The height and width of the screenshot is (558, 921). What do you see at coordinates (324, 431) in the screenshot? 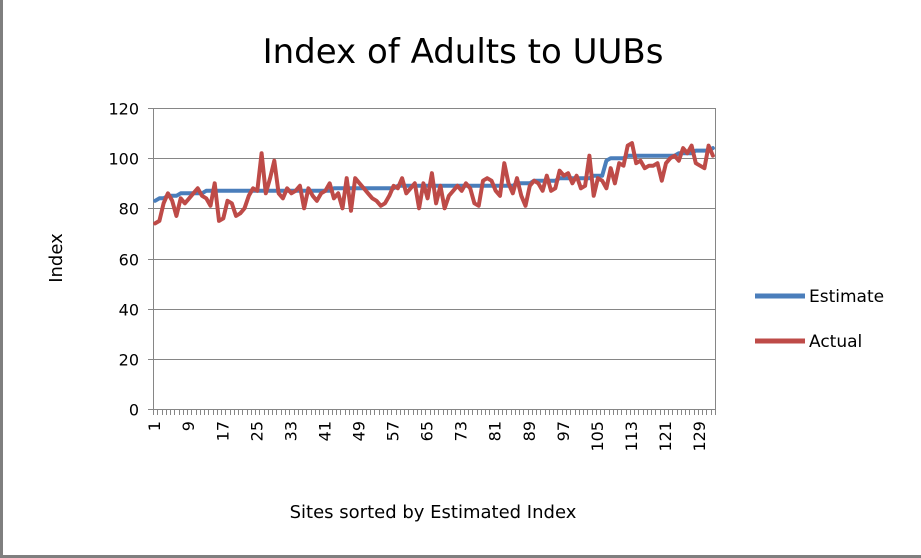
I see `x-tick-label: 41` at bounding box center [324, 431].